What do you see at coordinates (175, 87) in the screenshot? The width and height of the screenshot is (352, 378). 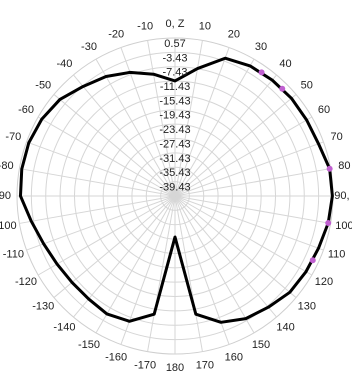 I see `radial-tick-label: -11.43` at bounding box center [175, 87].